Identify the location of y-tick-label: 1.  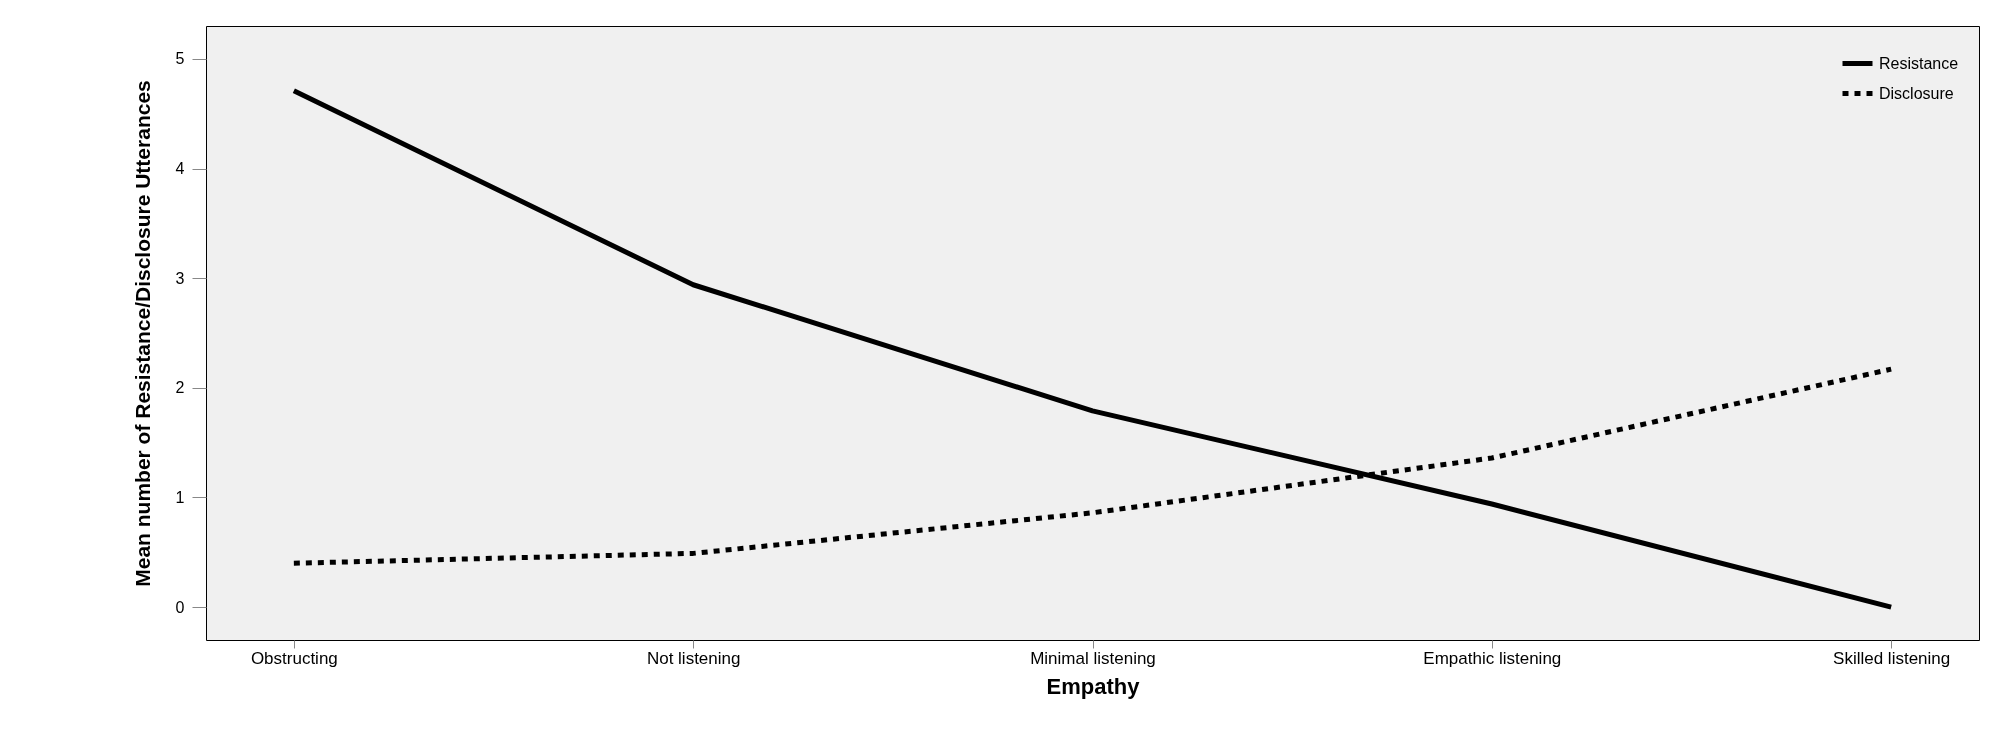
(180, 497).